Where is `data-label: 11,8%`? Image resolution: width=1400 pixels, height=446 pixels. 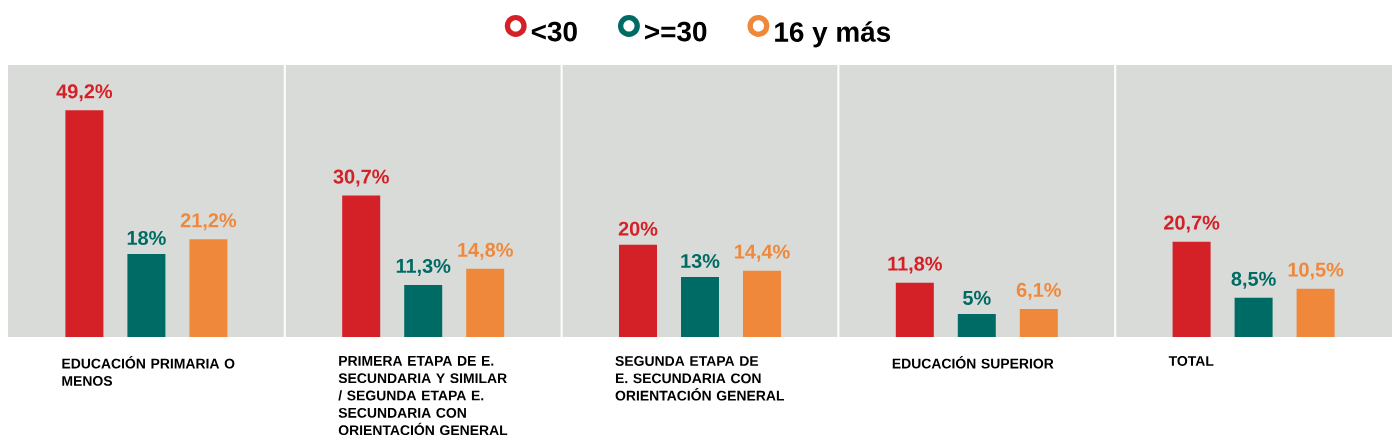 data-label: 11,8% is located at coordinates (915, 265).